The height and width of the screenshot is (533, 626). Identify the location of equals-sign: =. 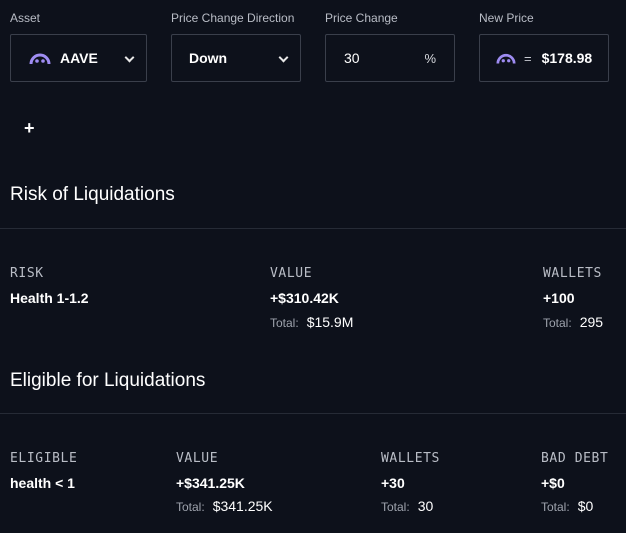
(528, 58).